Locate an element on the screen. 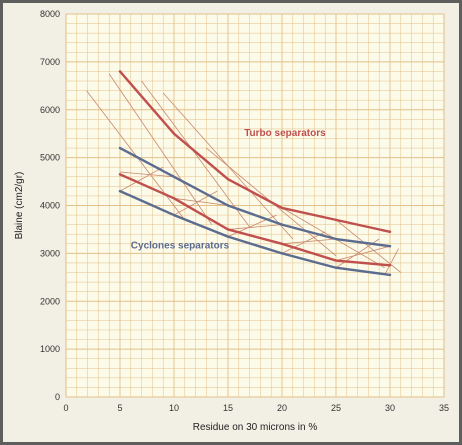 The image size is (462, 445). y-tick-label: 8000 is located at coordinates (50, 14).